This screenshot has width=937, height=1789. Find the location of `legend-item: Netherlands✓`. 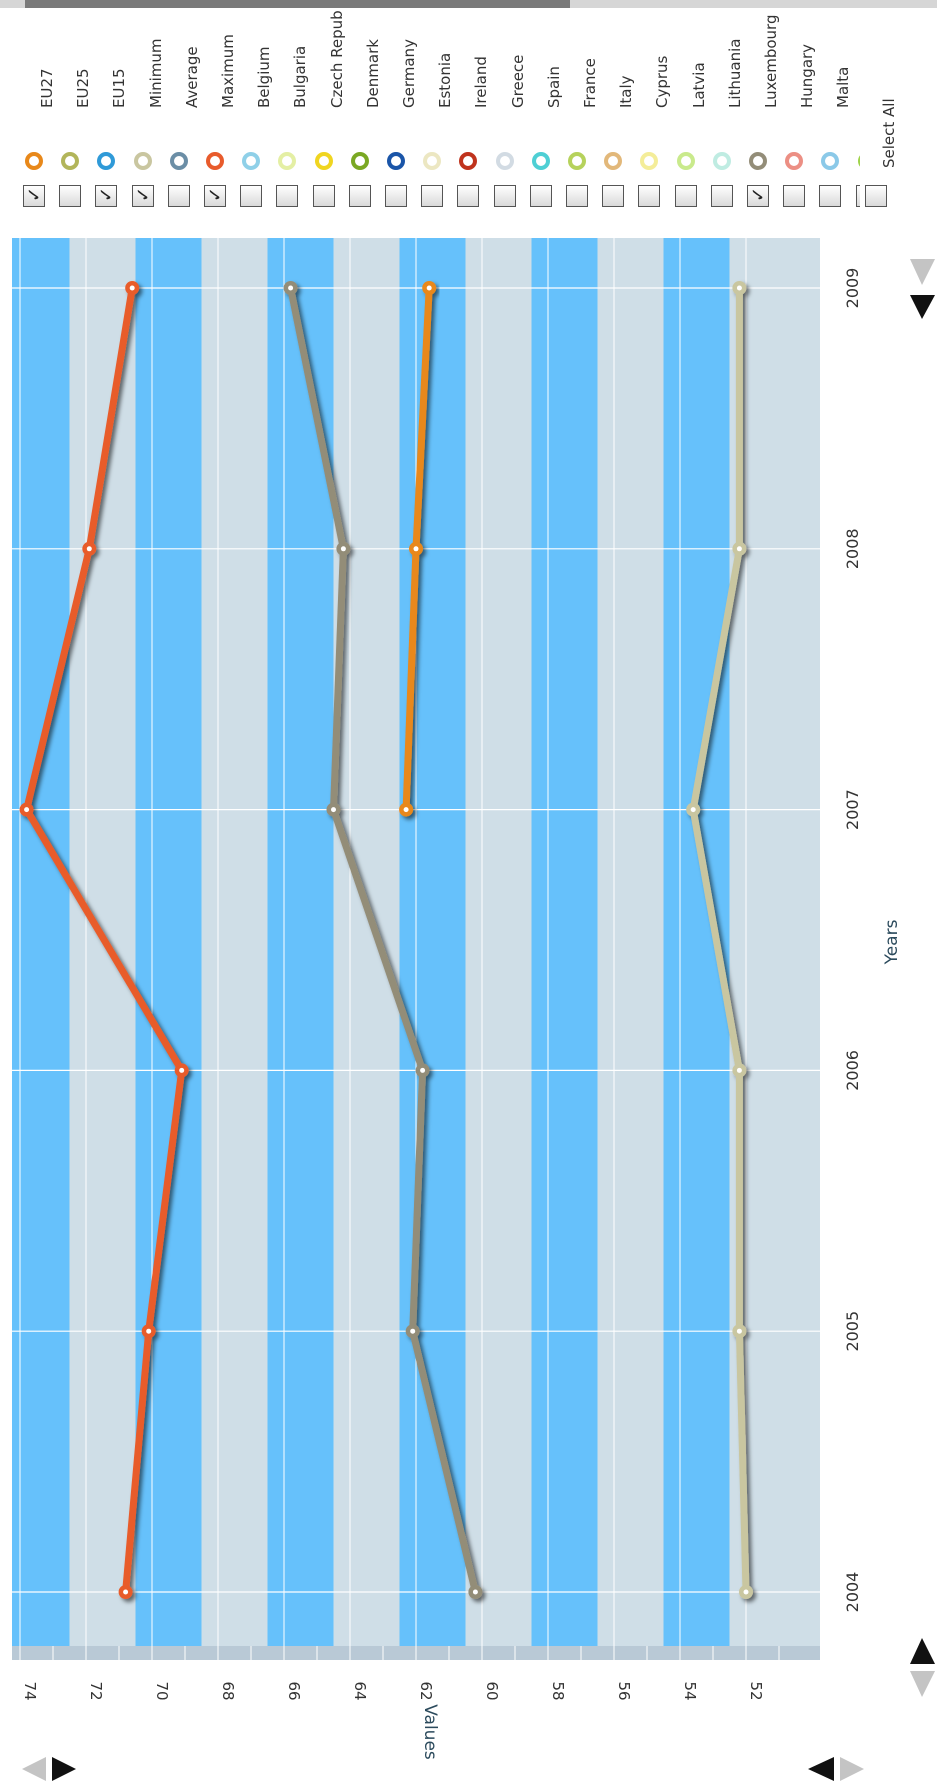

legend-item: Netherlands✓ is located at coordinates (855, 107).